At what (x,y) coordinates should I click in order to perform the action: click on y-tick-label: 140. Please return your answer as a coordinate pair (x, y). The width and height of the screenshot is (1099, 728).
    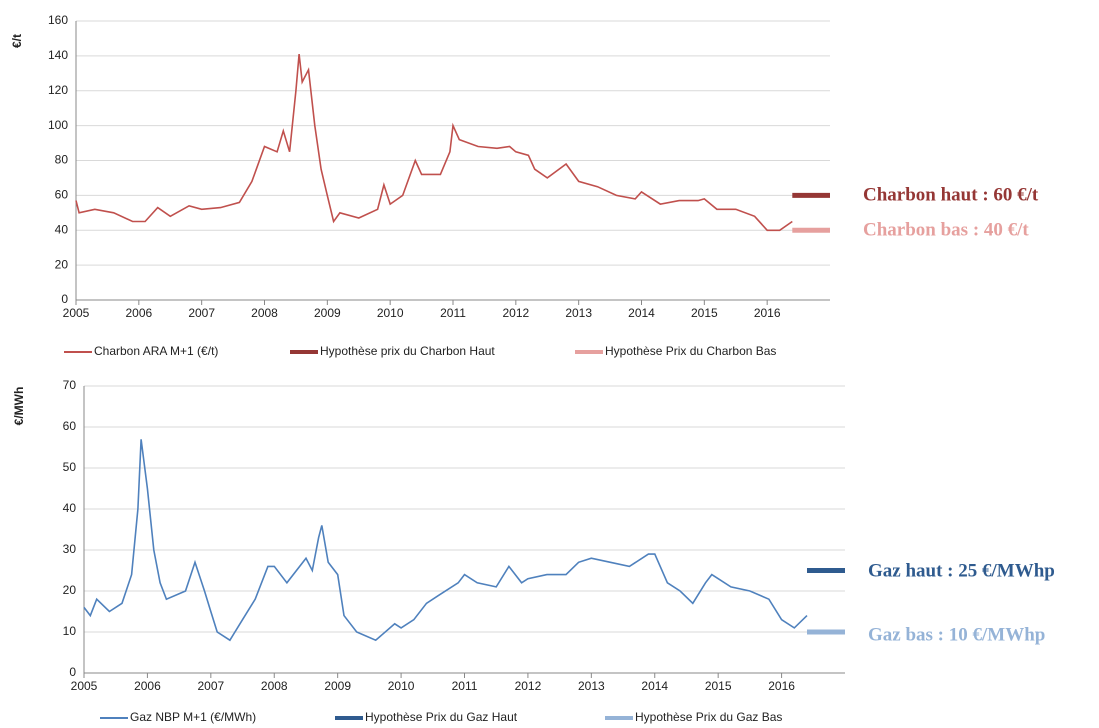
    Looking at the image, I should click on (58, 55).